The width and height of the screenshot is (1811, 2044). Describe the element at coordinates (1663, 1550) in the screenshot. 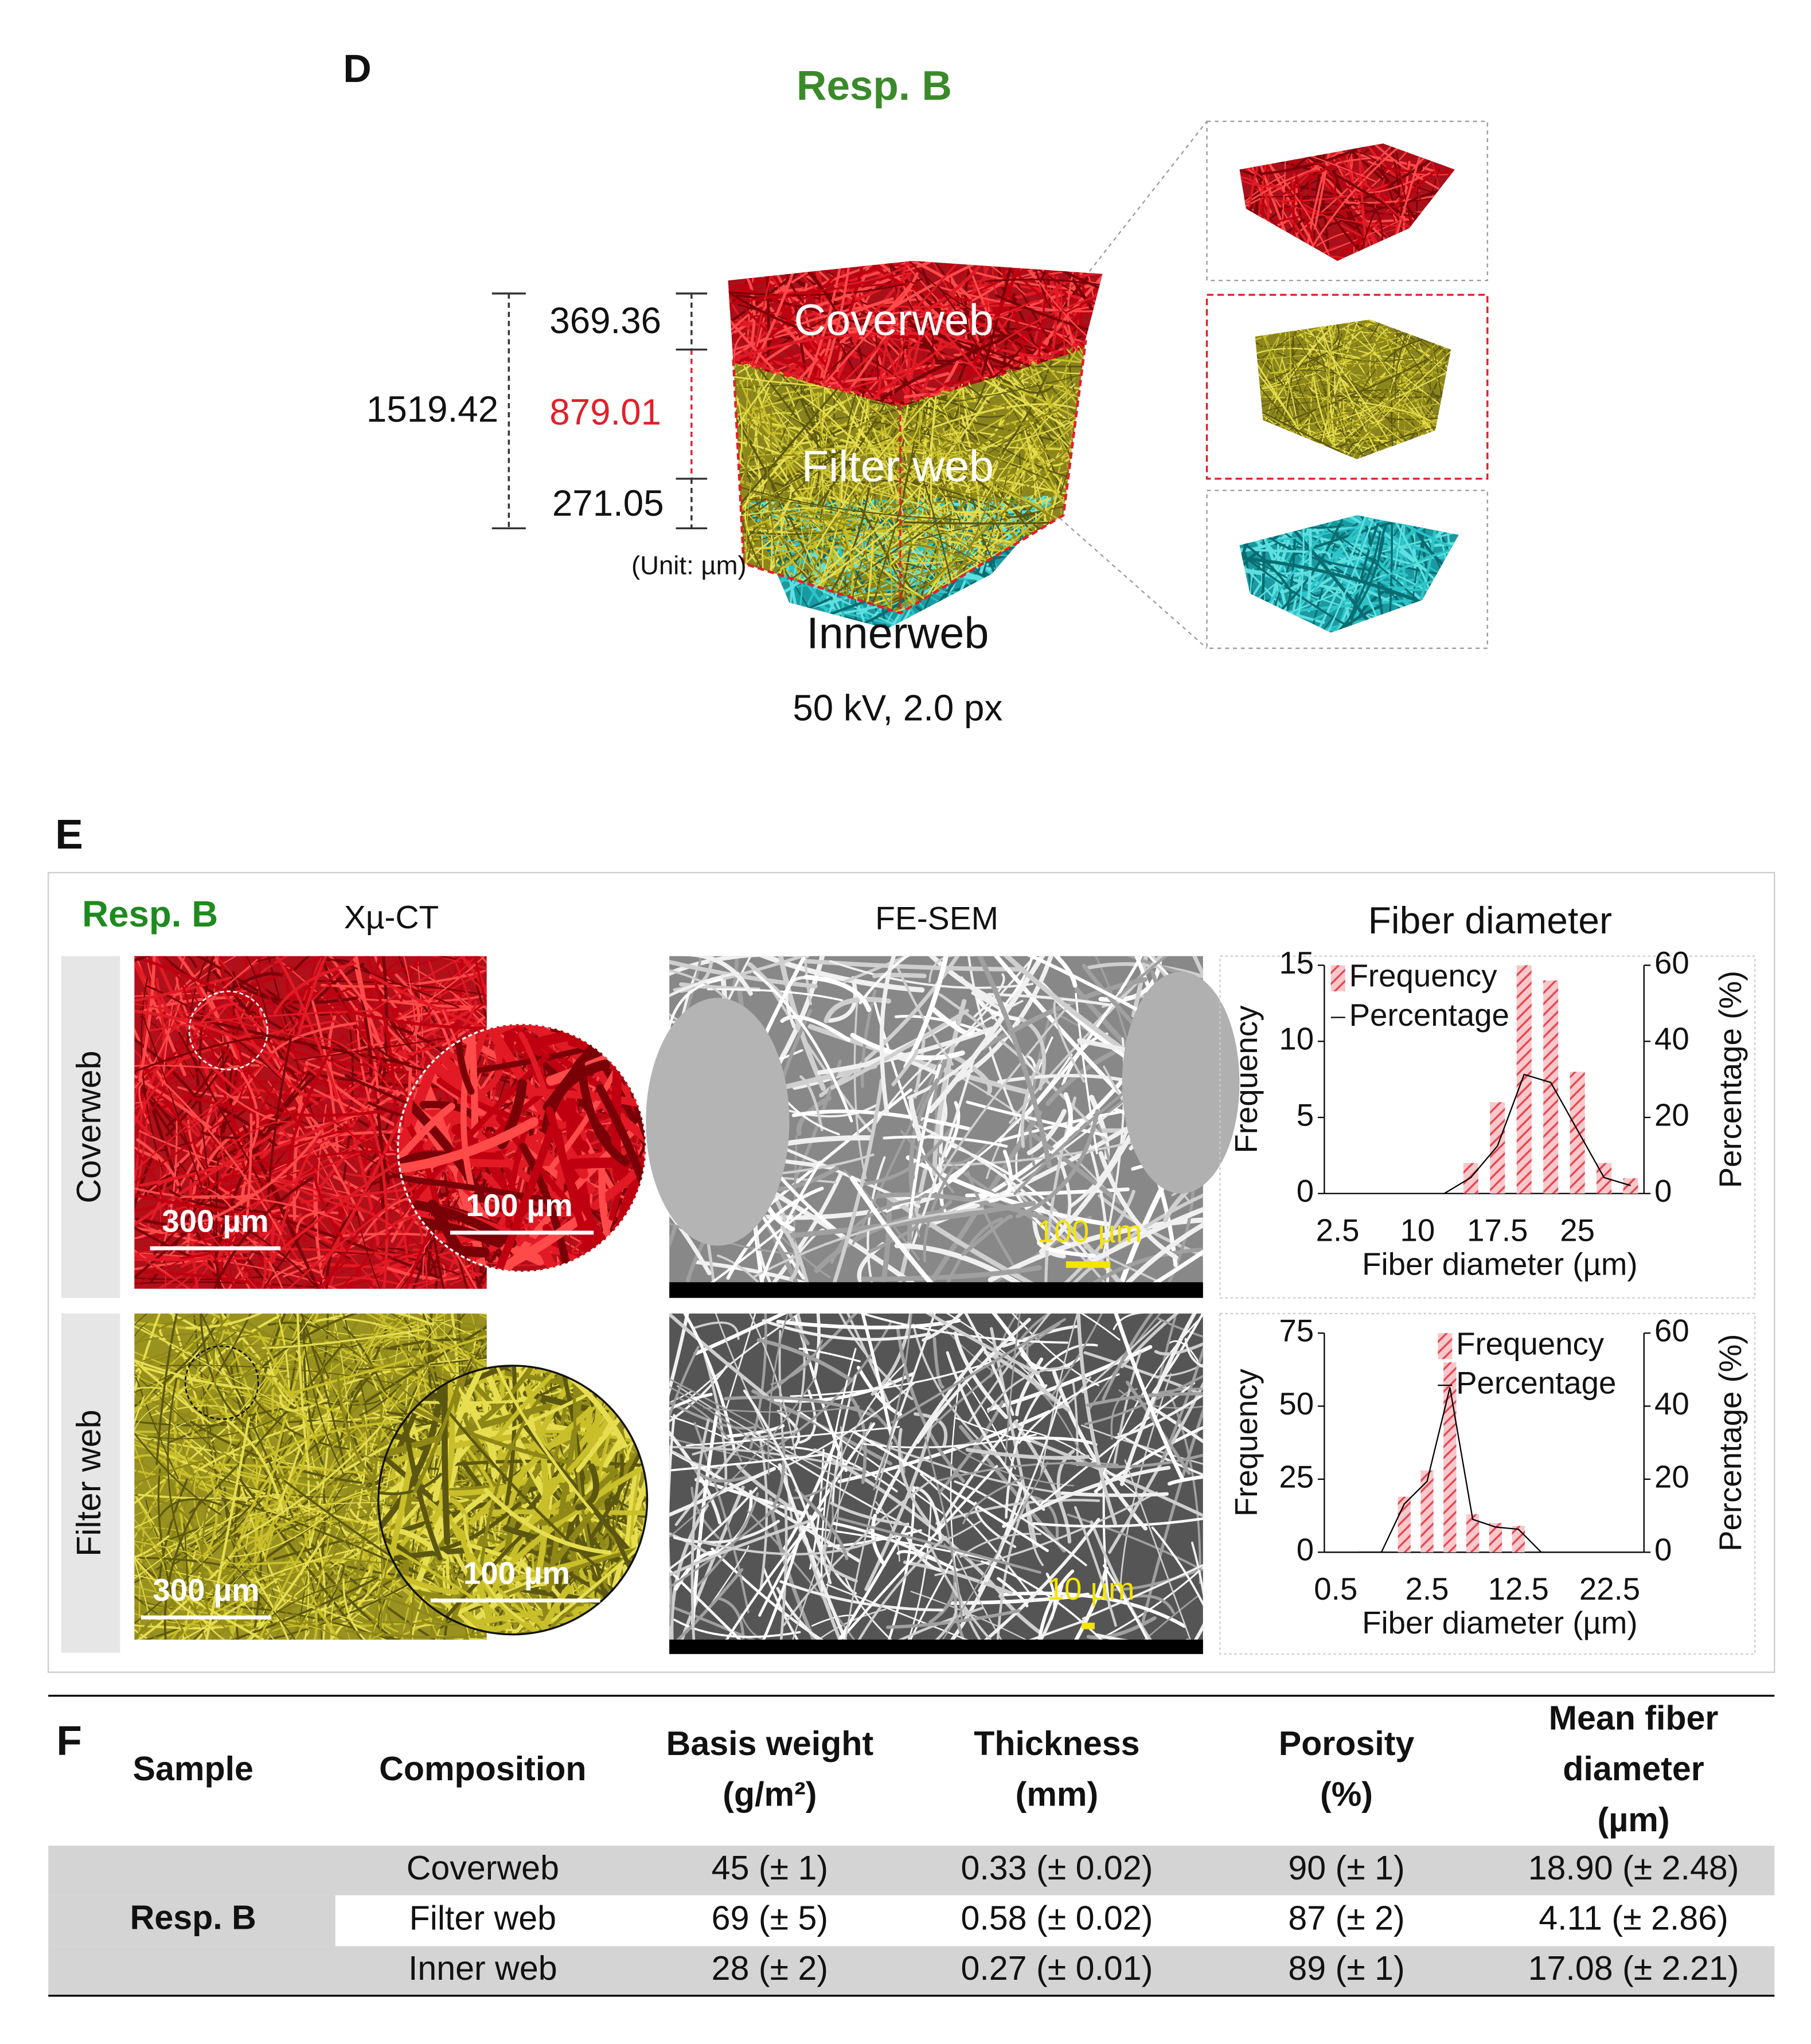

I see `y2-tick-label: 0` at that location.